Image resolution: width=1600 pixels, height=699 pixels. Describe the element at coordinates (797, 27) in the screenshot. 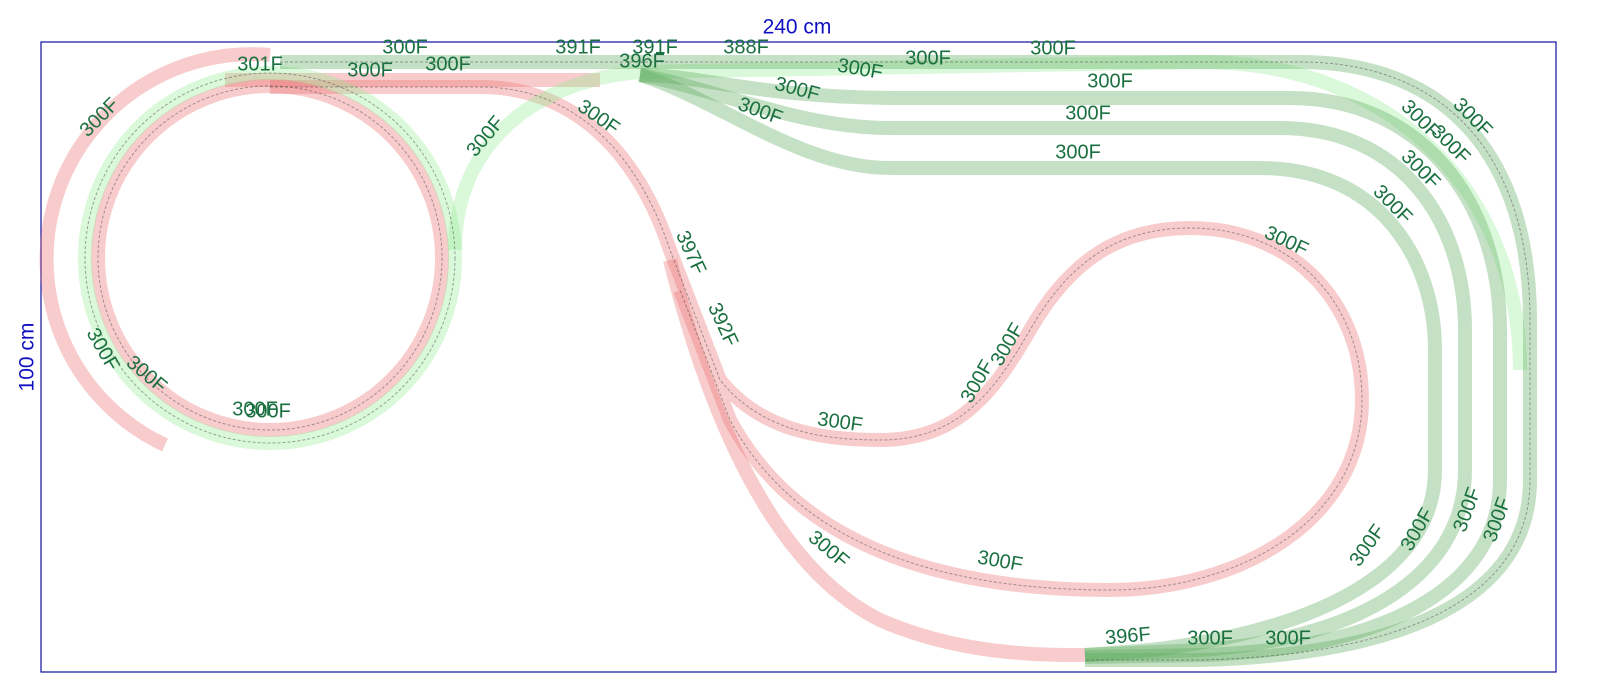

I see `width-label: 240 cm` at that location.